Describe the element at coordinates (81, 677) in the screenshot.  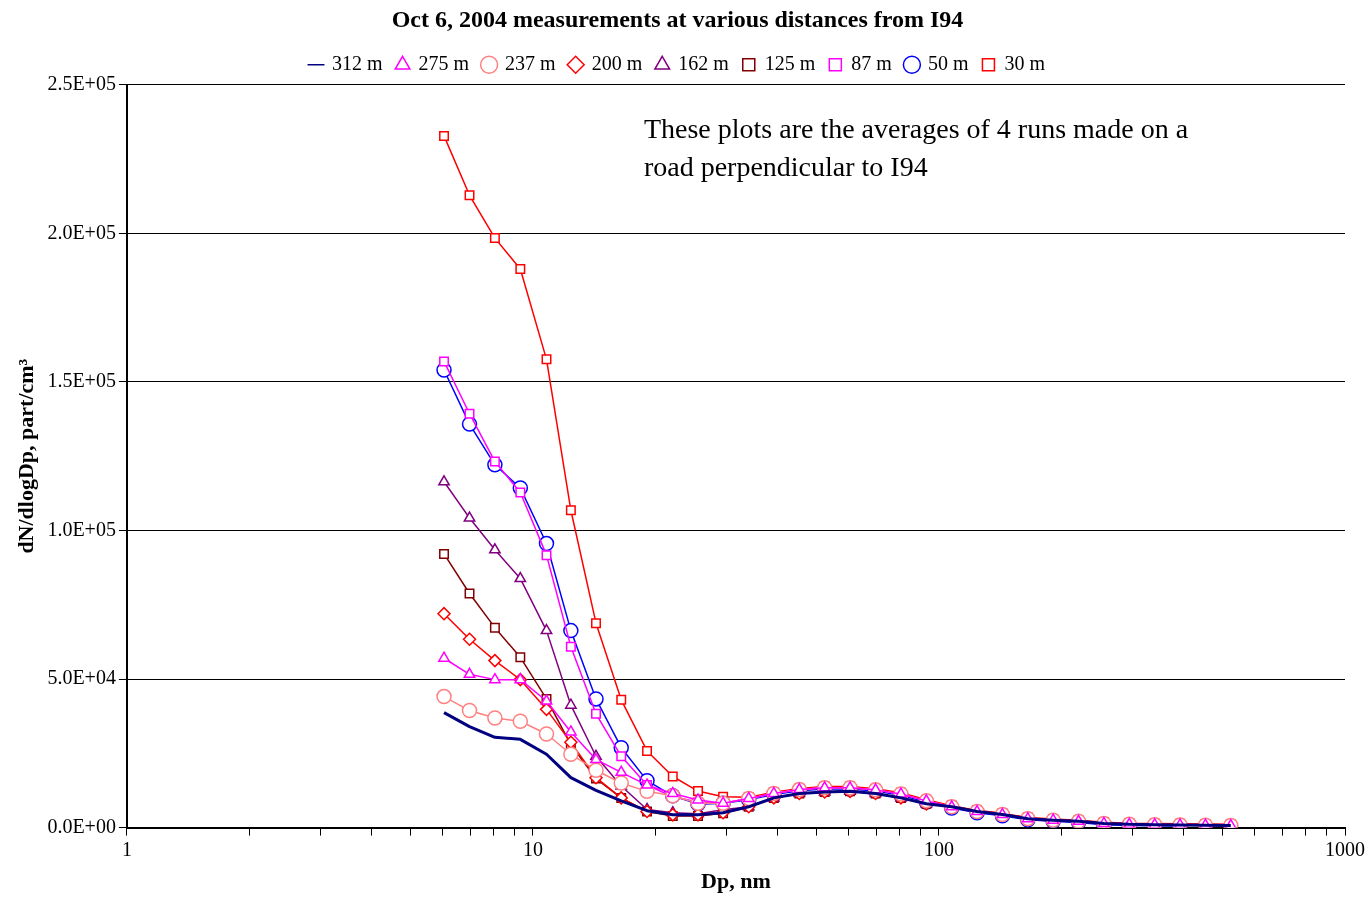
I see `y-tick-label: 5.0E+04` at that location.